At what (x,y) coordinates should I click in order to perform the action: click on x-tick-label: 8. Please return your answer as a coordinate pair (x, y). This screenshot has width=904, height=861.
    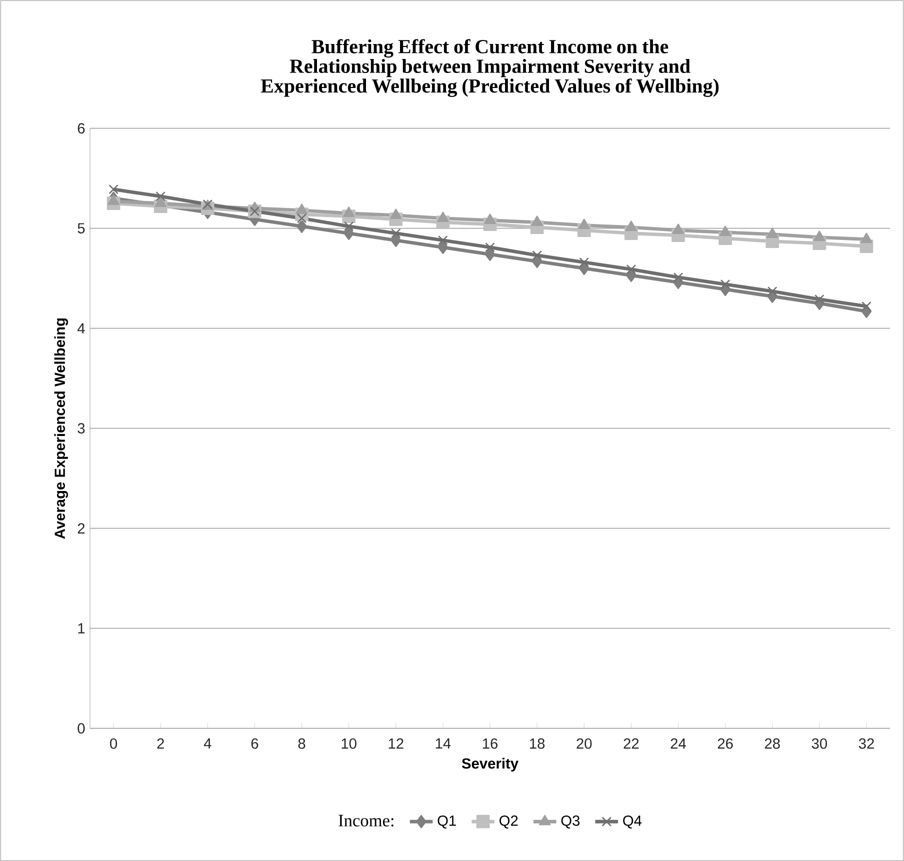
    Looking at the image, I should click on (302, 743).